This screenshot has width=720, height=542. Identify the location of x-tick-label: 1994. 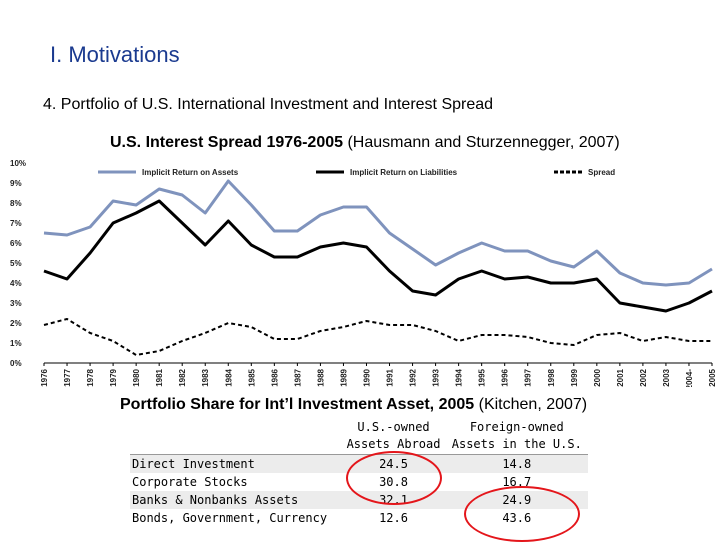
(459, 377).